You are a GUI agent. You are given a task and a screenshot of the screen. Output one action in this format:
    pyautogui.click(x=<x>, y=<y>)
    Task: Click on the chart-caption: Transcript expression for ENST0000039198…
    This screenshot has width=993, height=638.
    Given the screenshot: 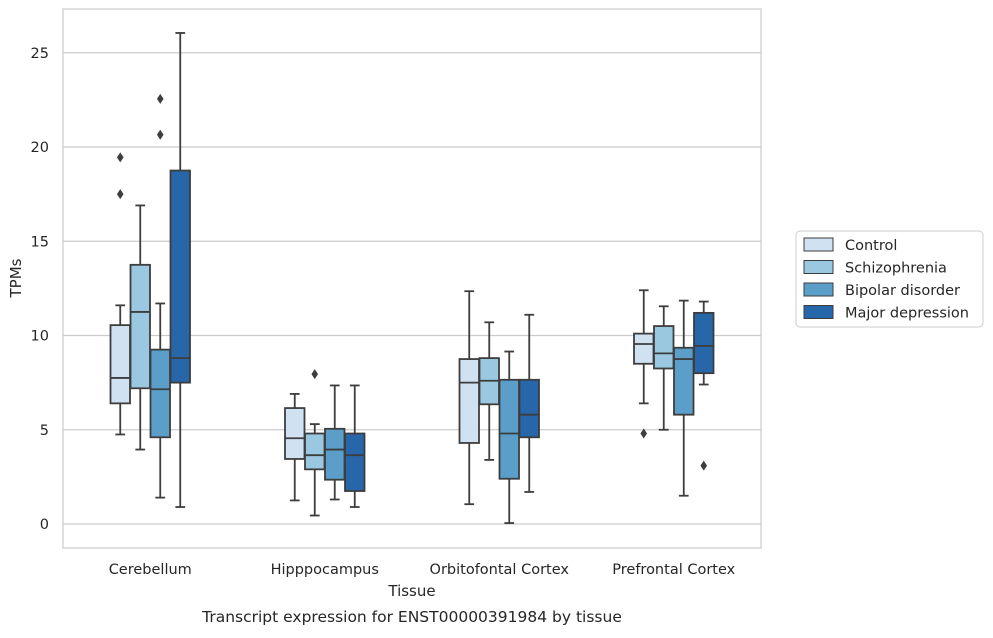 What is the action you would take?
    pyautogui.click(x=411, y=617)
    